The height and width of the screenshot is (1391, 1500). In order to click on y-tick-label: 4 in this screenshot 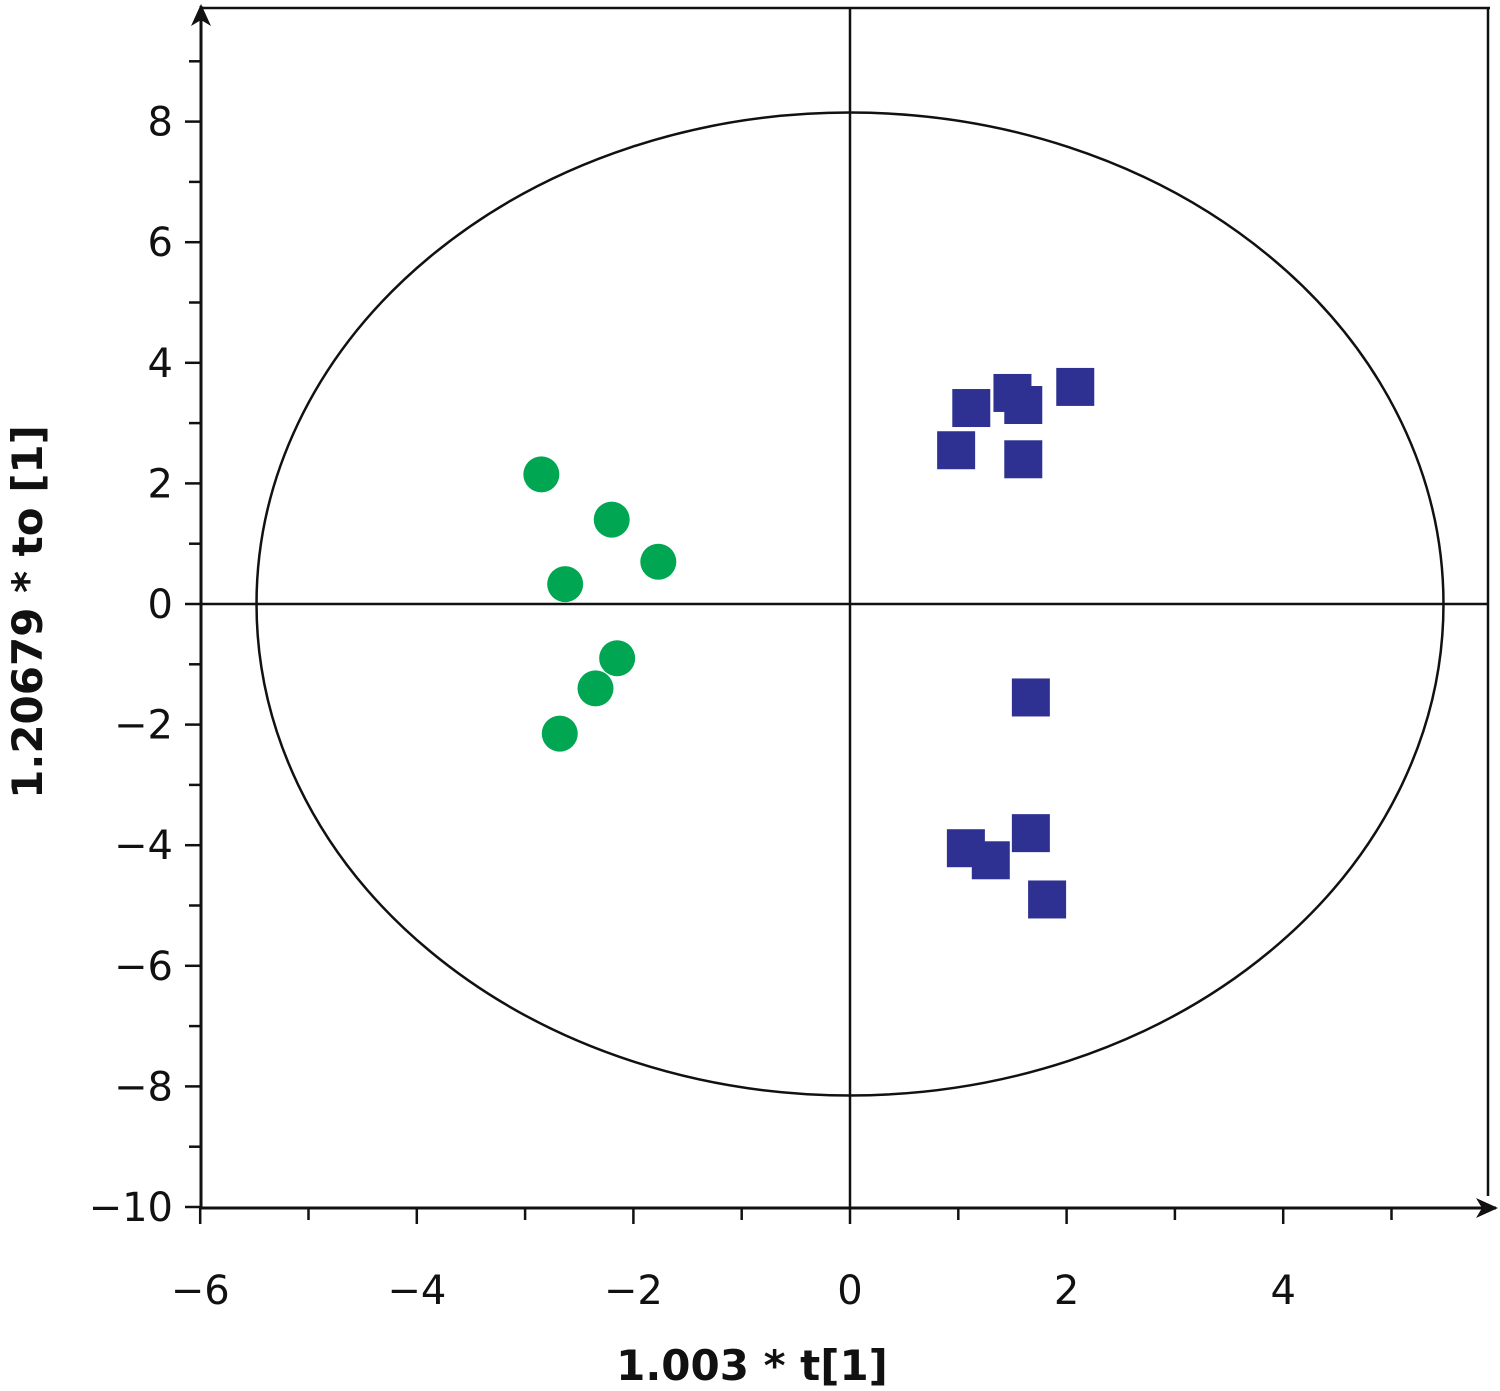, I will do `click(160, 364)`.